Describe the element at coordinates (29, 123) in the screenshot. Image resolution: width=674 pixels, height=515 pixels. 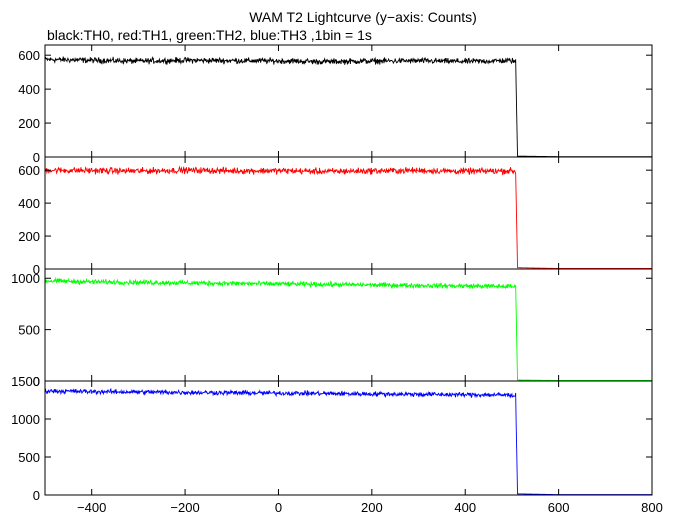
I see `y-tick-label-0-1: 200` at that location.